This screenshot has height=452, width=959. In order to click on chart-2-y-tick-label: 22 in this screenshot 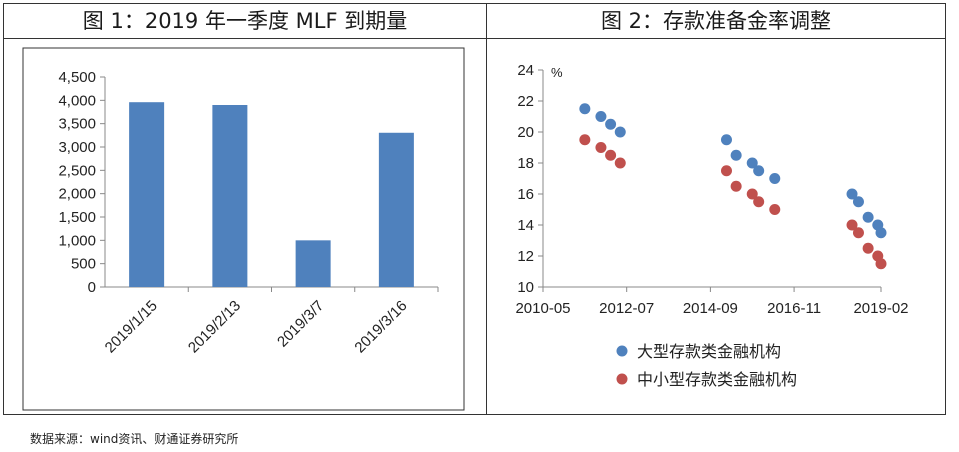, I will do `click(525, 101)`.